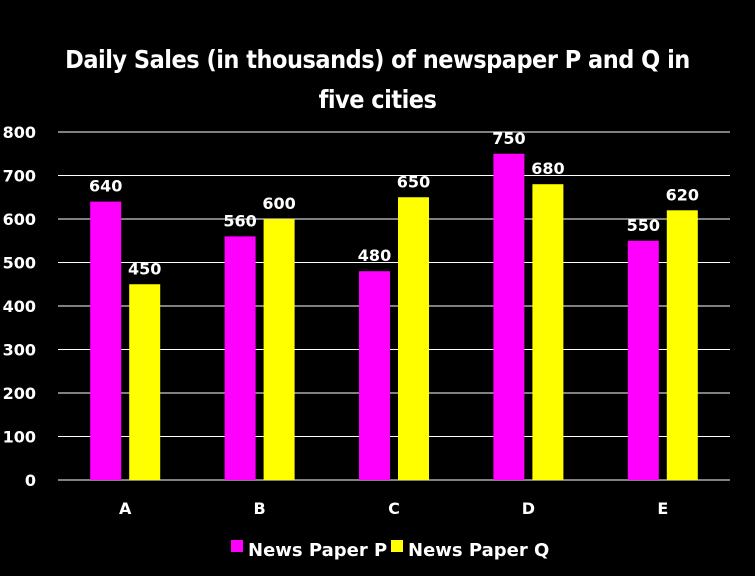 This screenshot has height=576, width=755. I want to click on x-tick-label-c: C, so click(394, 508).